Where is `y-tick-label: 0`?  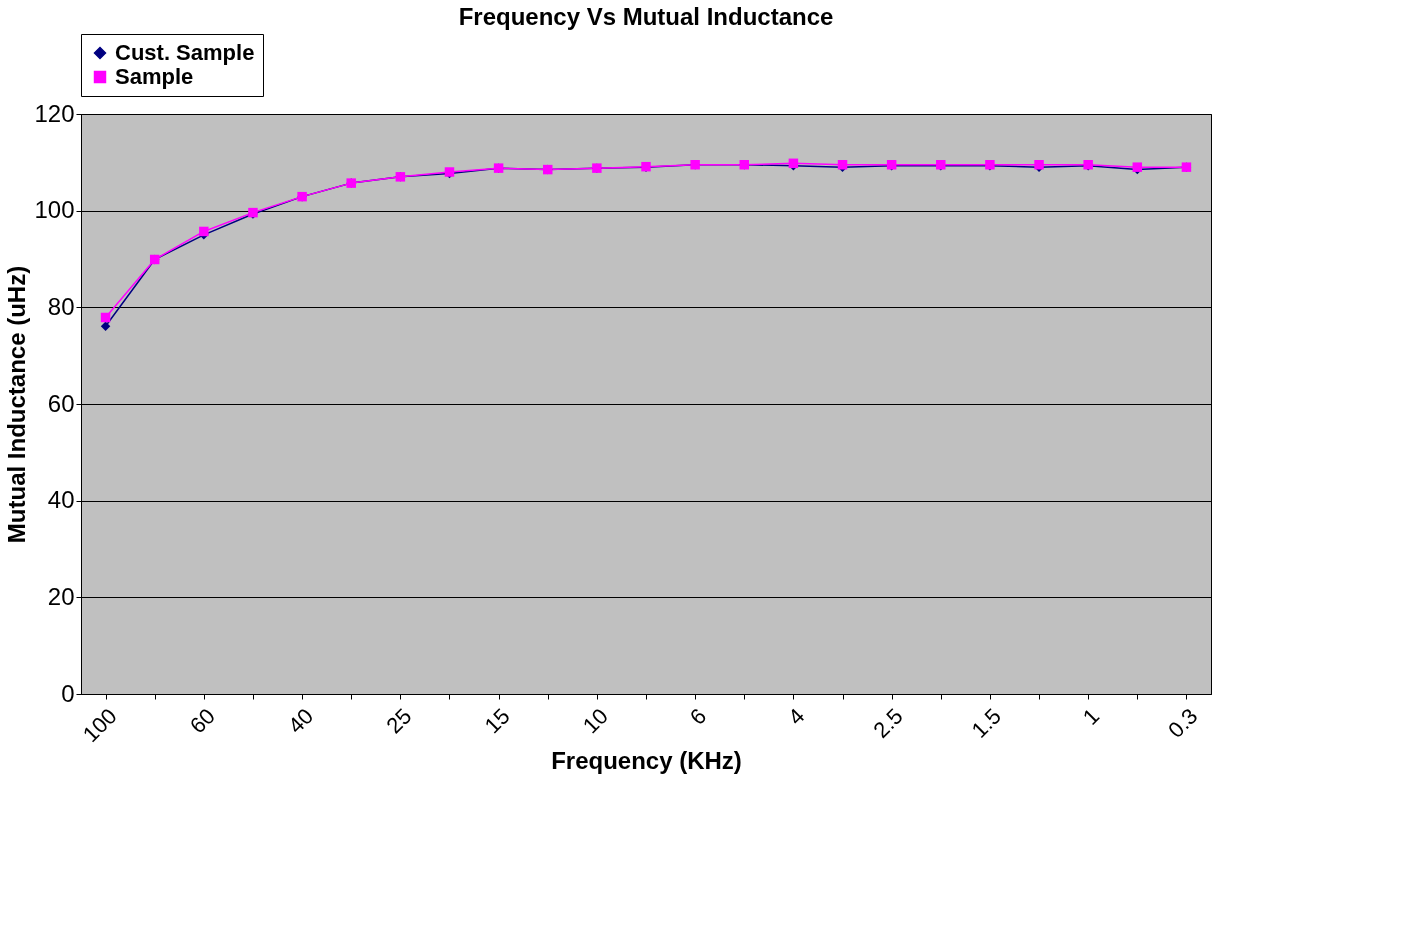 y-tick-label: 0 is located at coordinates (68, 693).